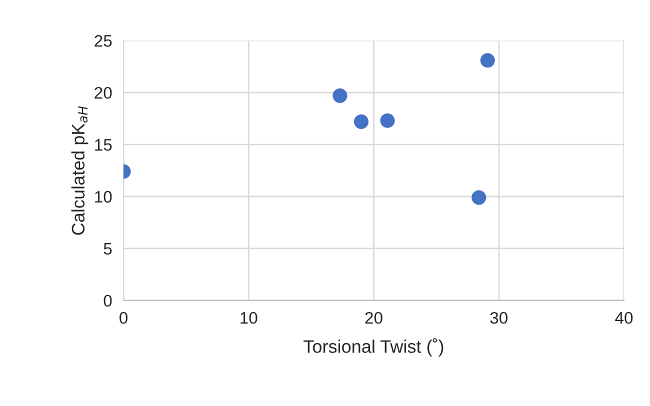 The image size is (650, 406). What do you see at coordinates (79, 170) in the screenshot?
I see `y-axis-title: Calculated pK$_{aH}$` at bounding box center [79, 170].